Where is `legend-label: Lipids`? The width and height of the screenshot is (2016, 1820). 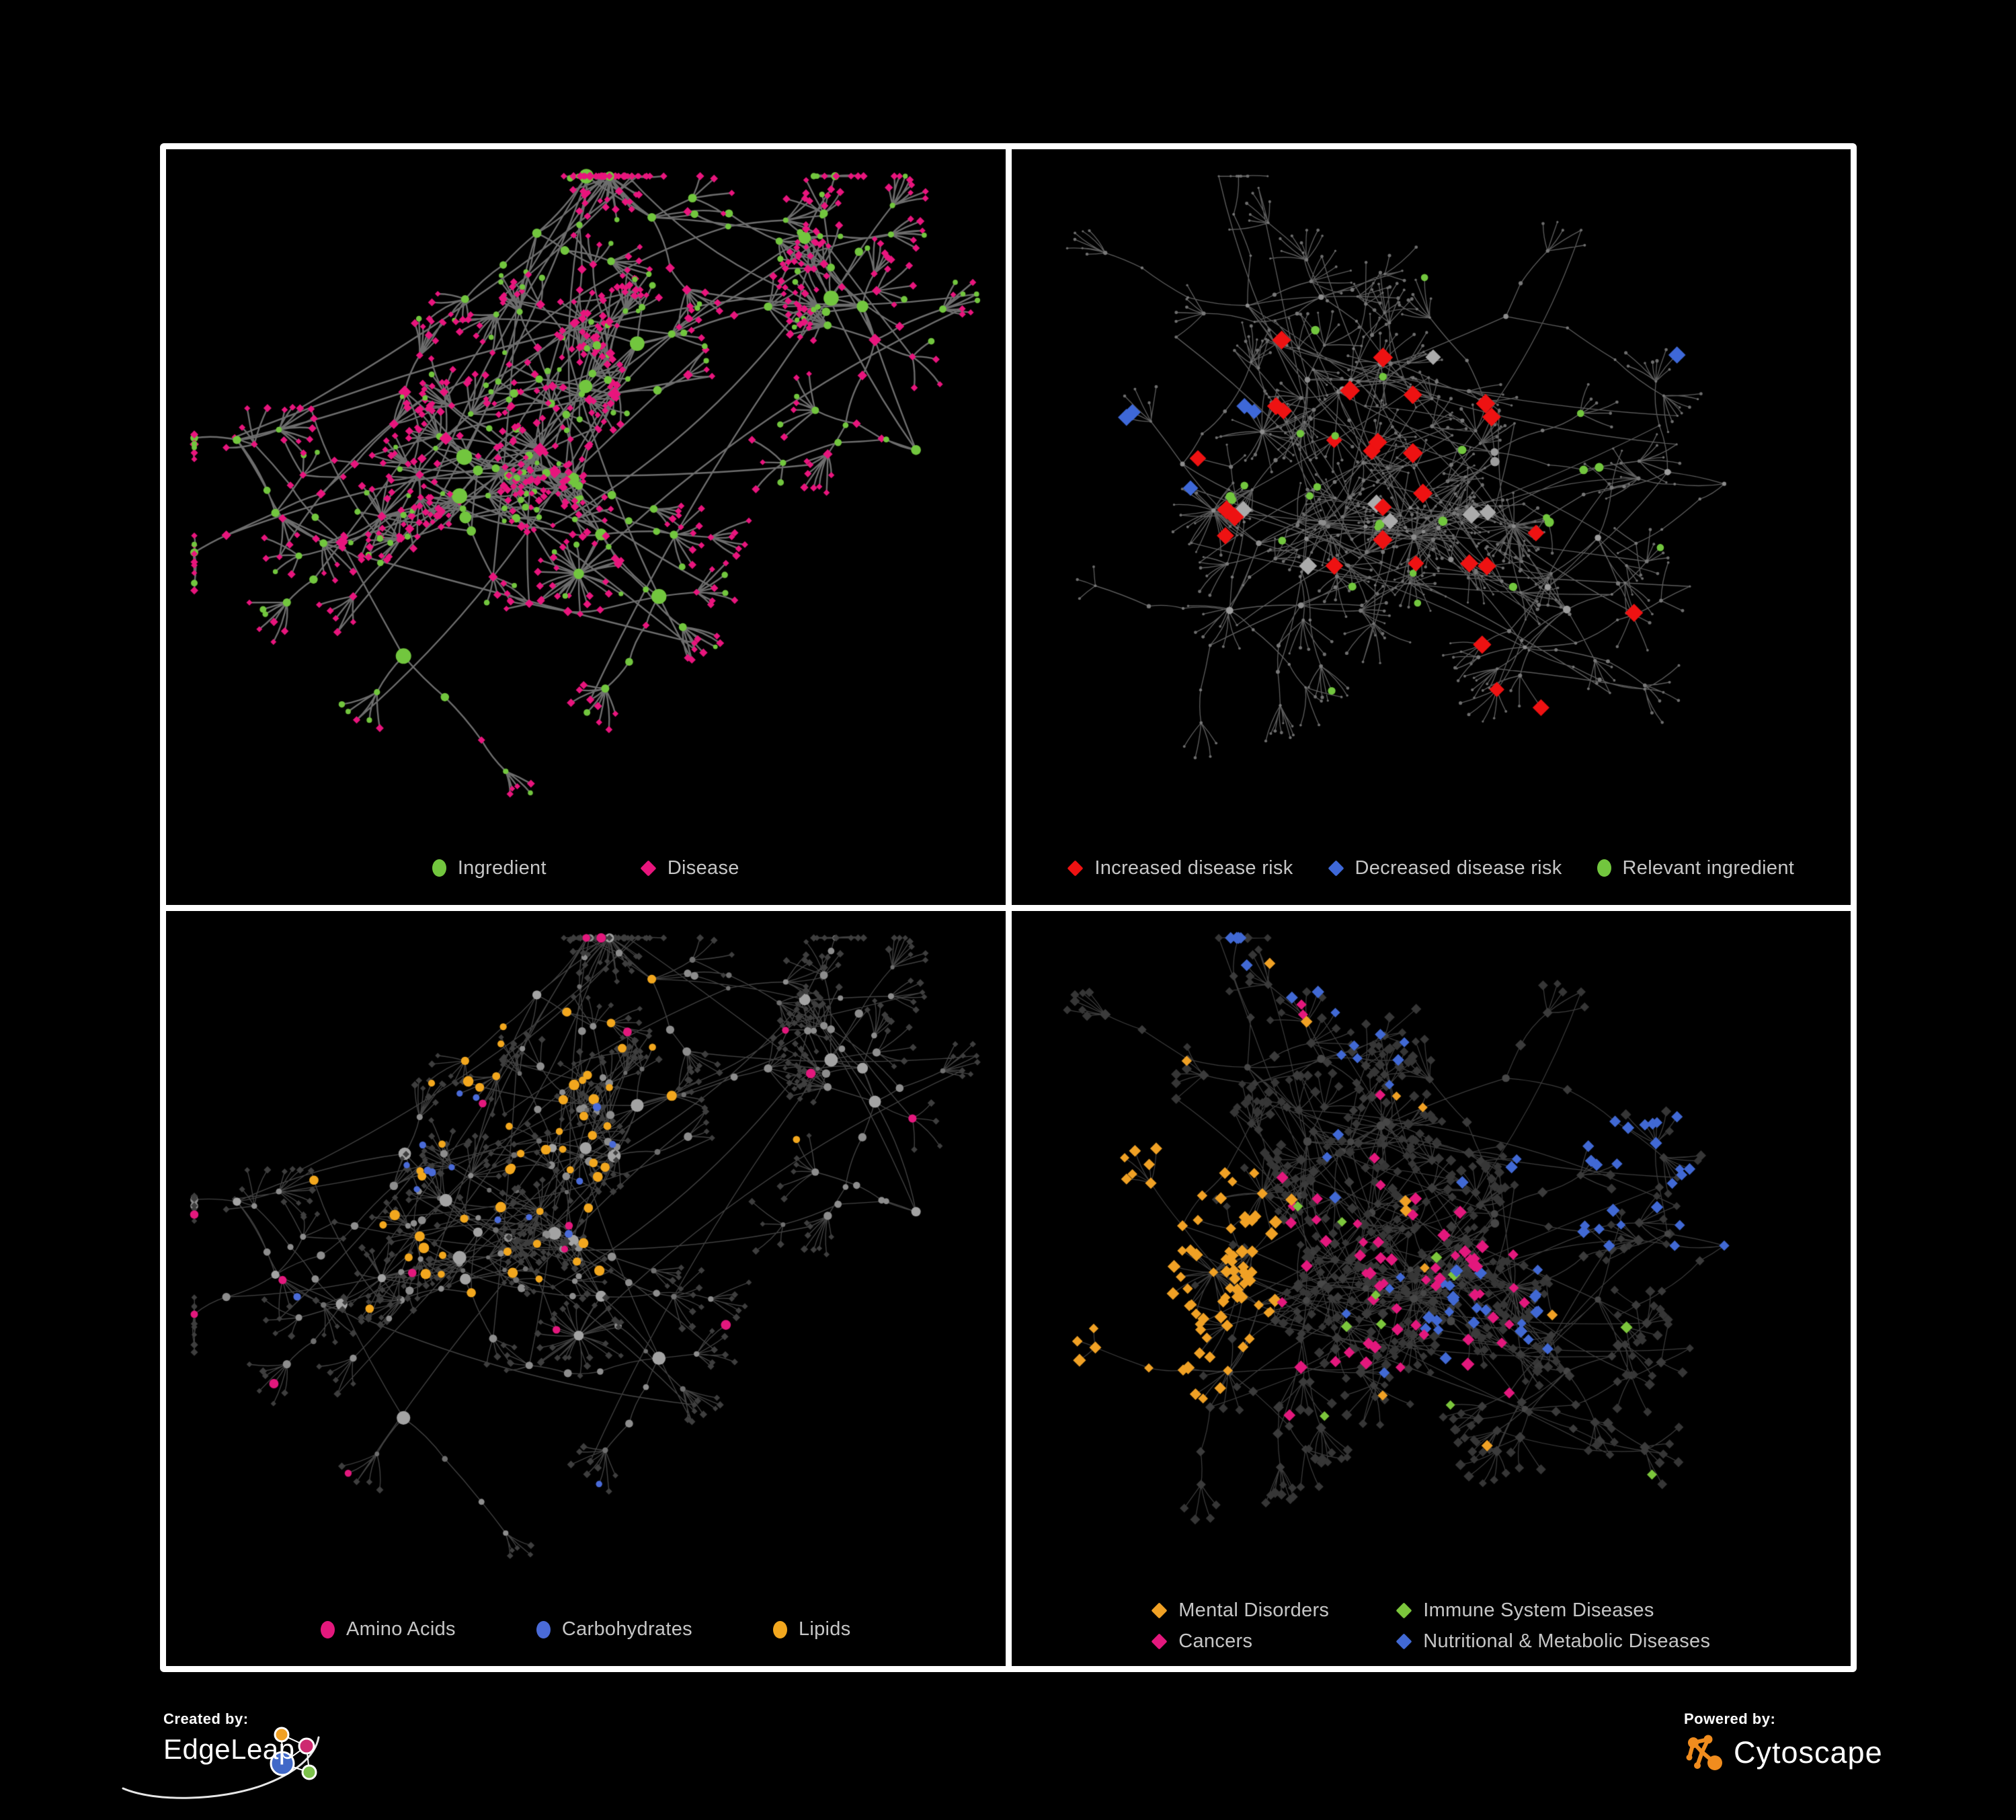
legend-label: Lipids is located at coordinates (824, 1629).